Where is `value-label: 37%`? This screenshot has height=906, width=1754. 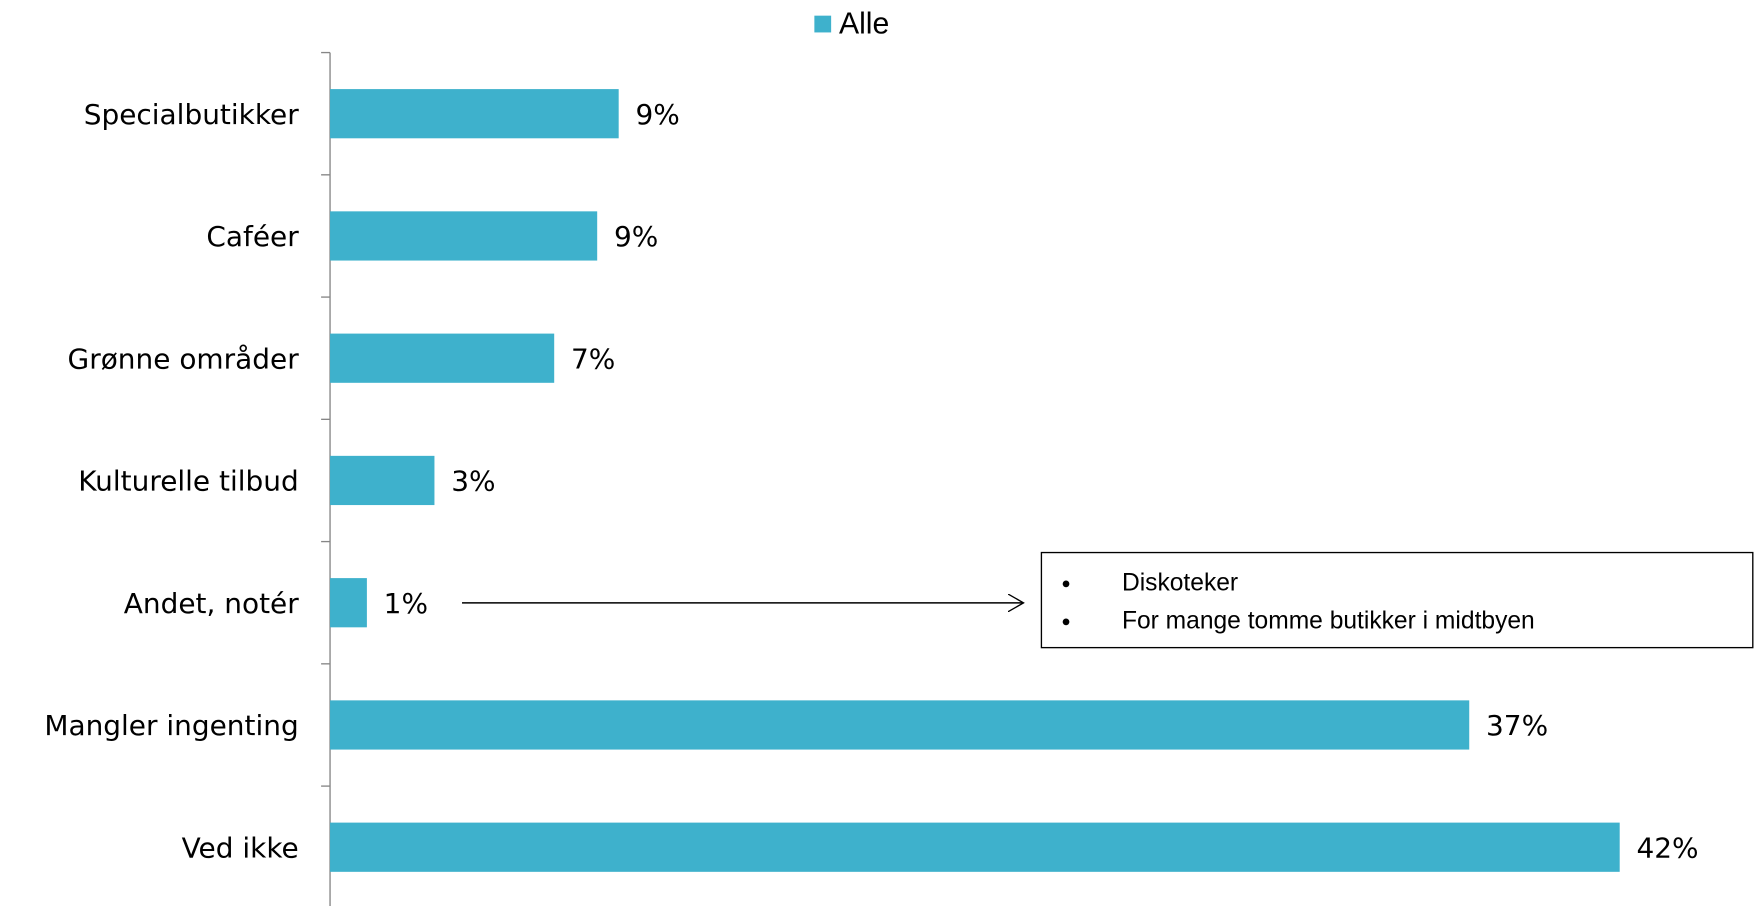
value-label: 37% is located at coordinates (1517, 725).